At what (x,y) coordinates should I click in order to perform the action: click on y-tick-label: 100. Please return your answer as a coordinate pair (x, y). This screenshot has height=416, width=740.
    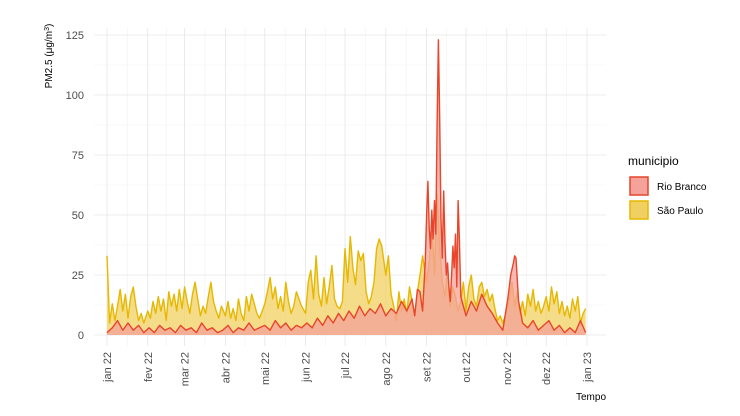
    Looking at the image, I should click on (75, 96).